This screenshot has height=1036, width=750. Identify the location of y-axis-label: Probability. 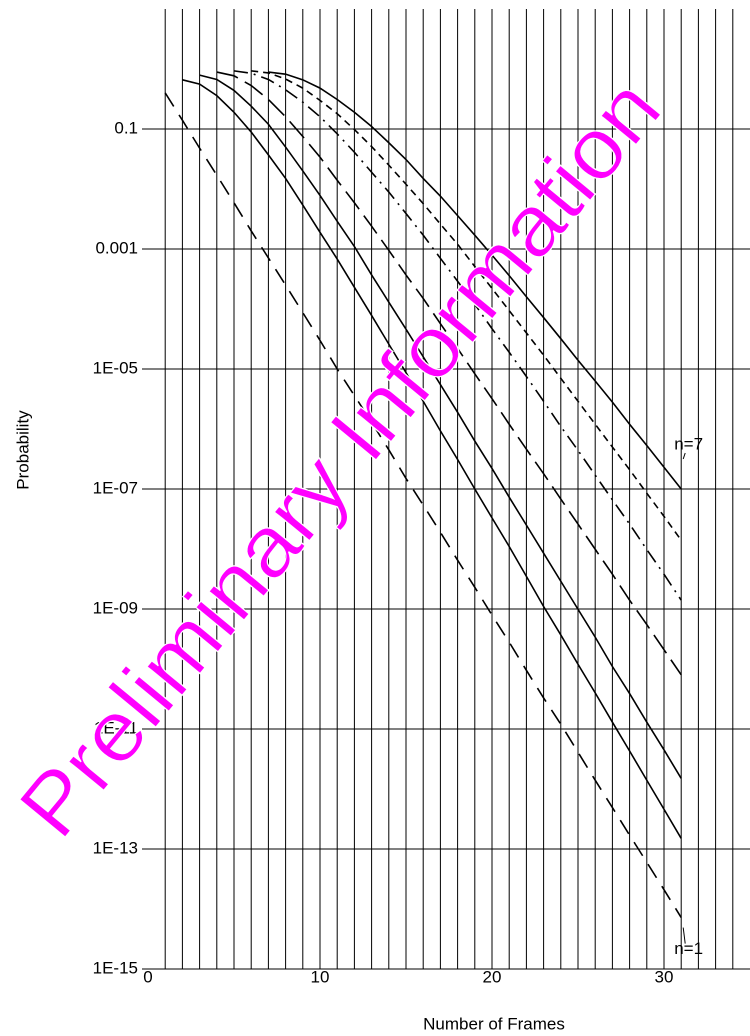
(22, 450).